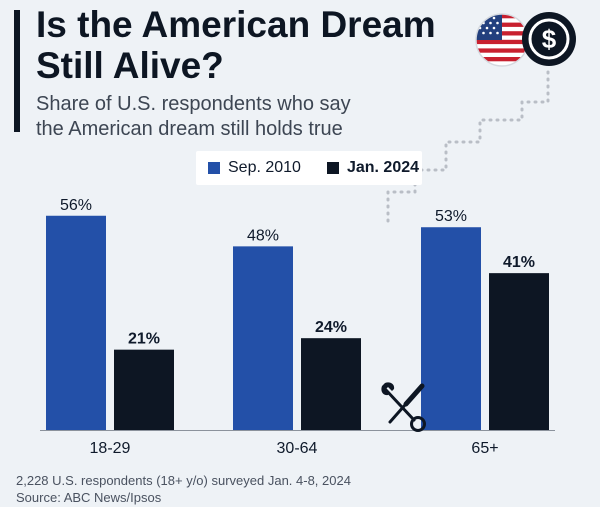  What do you see at coordinates (451, 328) in the screenshot?
I see `bar-65+-series-1` at bounding box center [451, 328].